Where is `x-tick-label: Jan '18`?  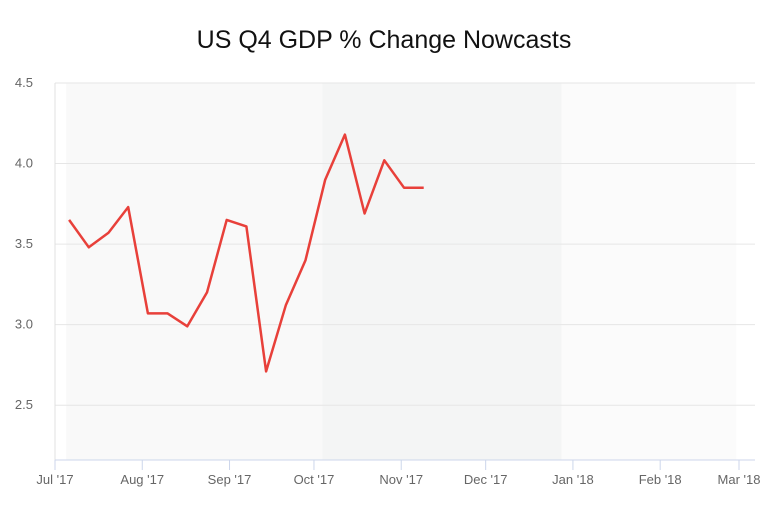 x-tick-label: Jan '18 is located at coordinates (573, 479).